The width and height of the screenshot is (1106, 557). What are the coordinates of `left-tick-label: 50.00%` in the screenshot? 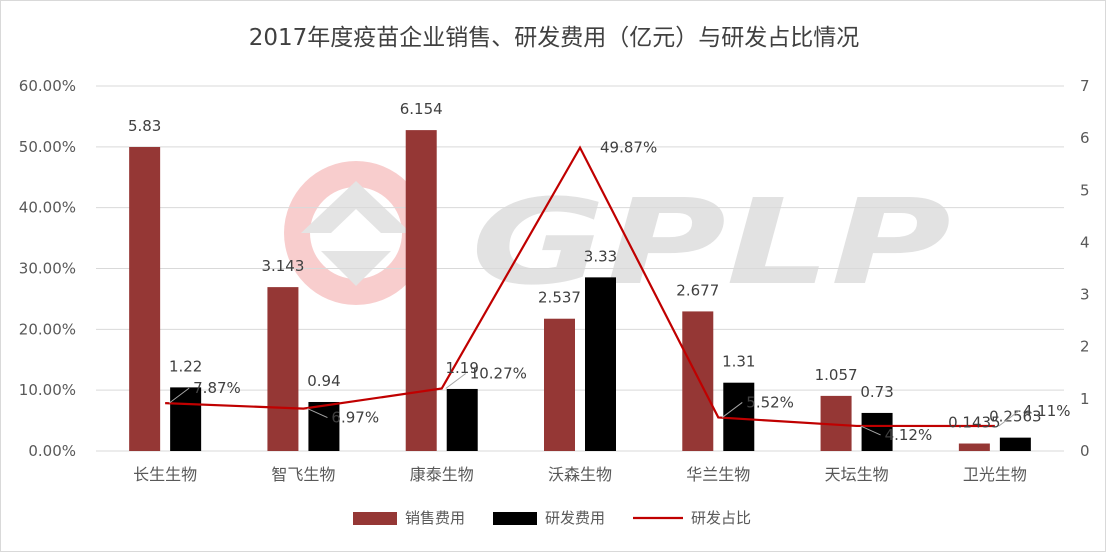 It's located at (47, 147).